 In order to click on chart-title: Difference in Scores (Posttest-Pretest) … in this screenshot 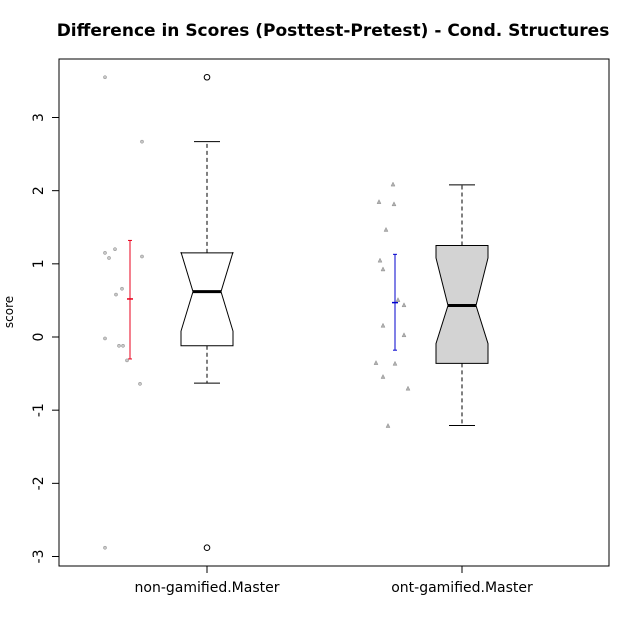, I will do `click(333, 31)`.